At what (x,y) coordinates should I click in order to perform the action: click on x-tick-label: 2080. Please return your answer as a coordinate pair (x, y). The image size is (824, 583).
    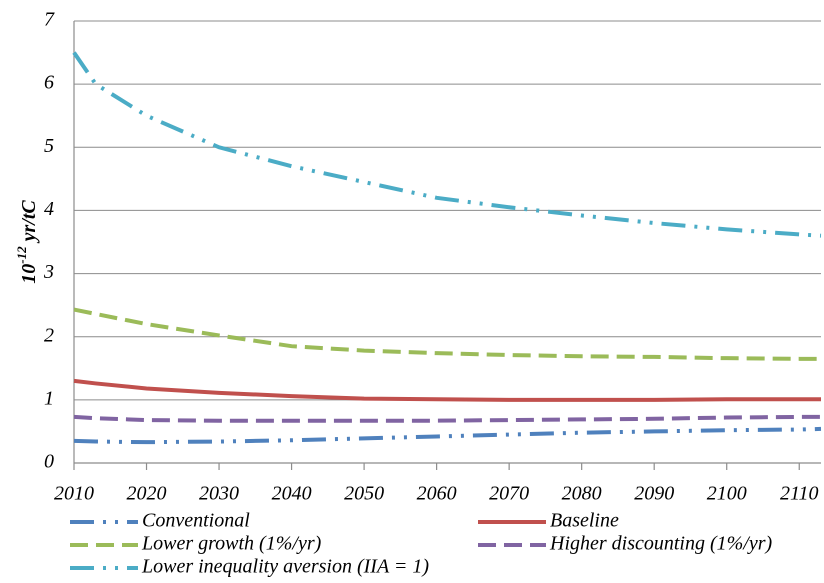
    Looking at the image, I should click on (582, 494).